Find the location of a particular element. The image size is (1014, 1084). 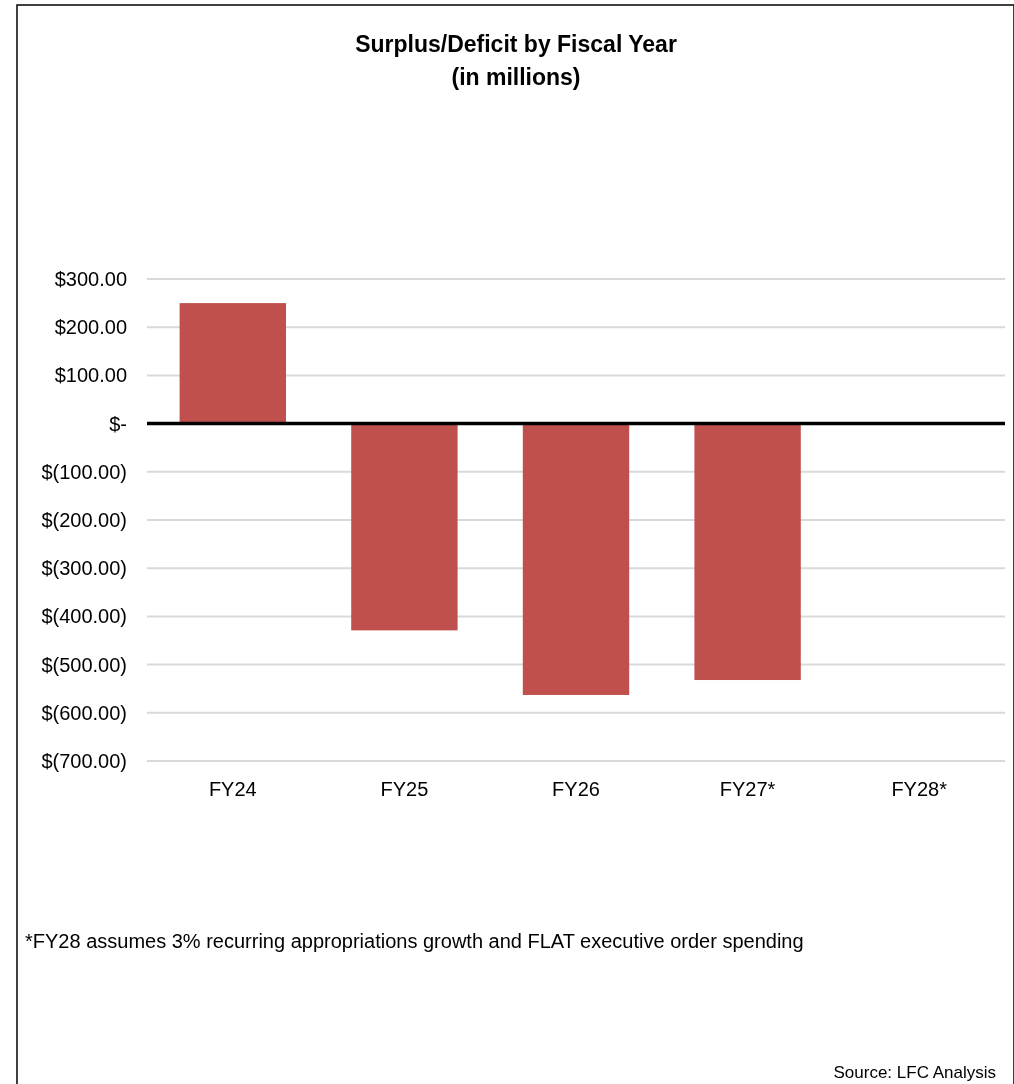

y-tick-label: $- is located at coordinates (118, 423).